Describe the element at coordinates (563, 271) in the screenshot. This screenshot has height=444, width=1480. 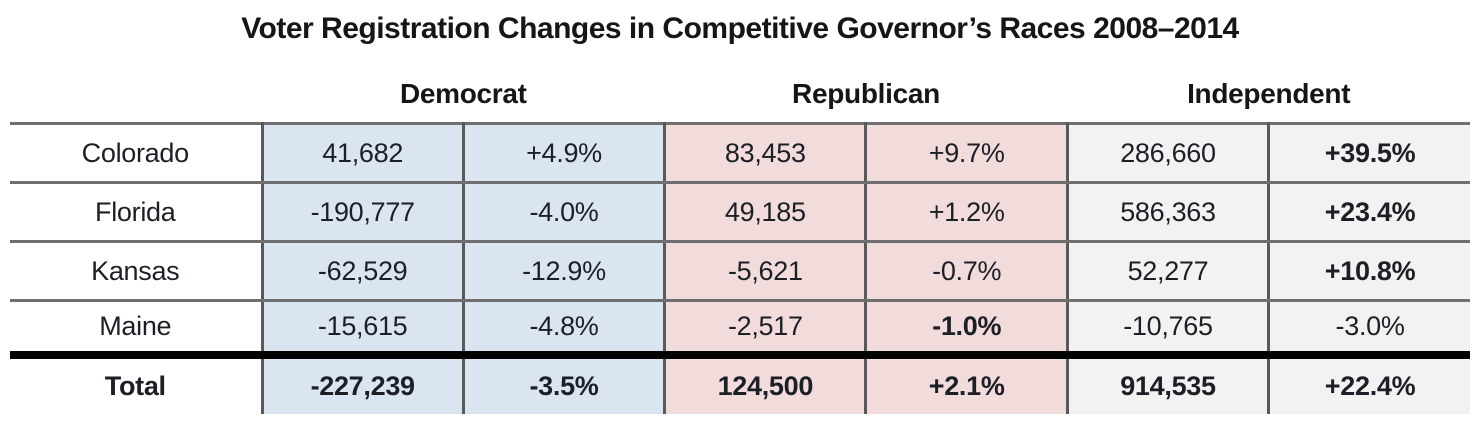
I see `dem-pct-cell: -12.9%` at that location.